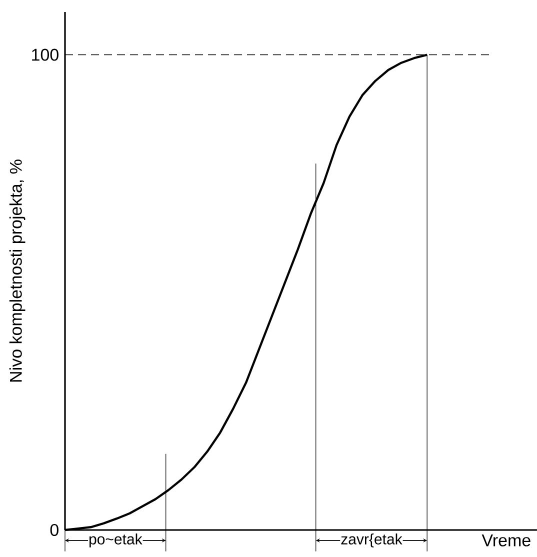  Describe the element at coordinates (45, 54) in the screenshot. I see `y-tick-label: 100` at that location.